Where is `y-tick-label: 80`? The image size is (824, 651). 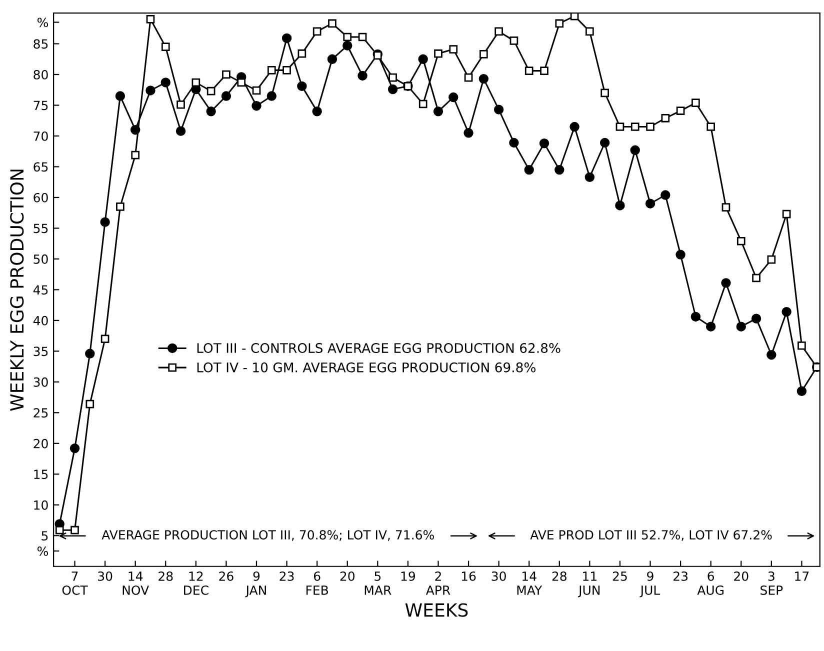 y-tick-label: 80 is located at coordinates (41, 75).